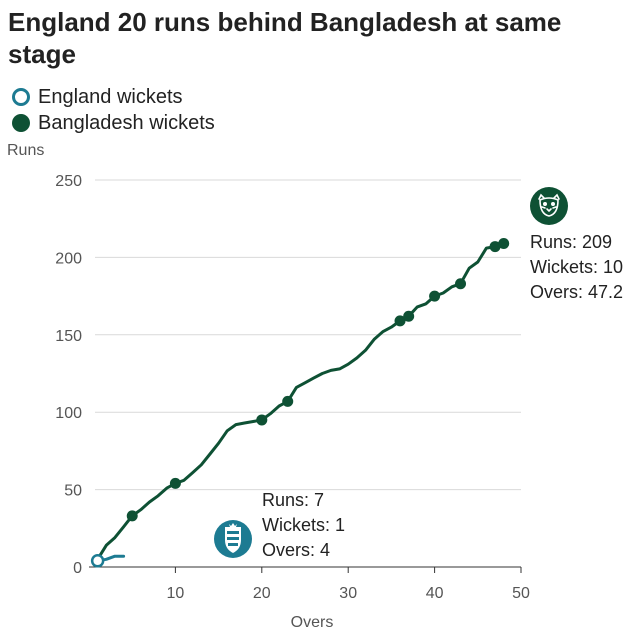 This screenshot has height=640, width=640. What do you see at coordinates (521, 593) in the screenshot?
I see `x-tick-label: 50` at bounding box center [521, 593].